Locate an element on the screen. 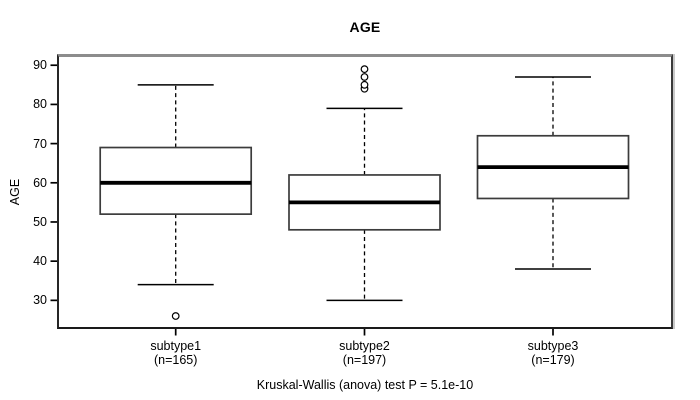 The image size is (700, 400). y-tick-label: 30 is located at coordinates (40, 300).